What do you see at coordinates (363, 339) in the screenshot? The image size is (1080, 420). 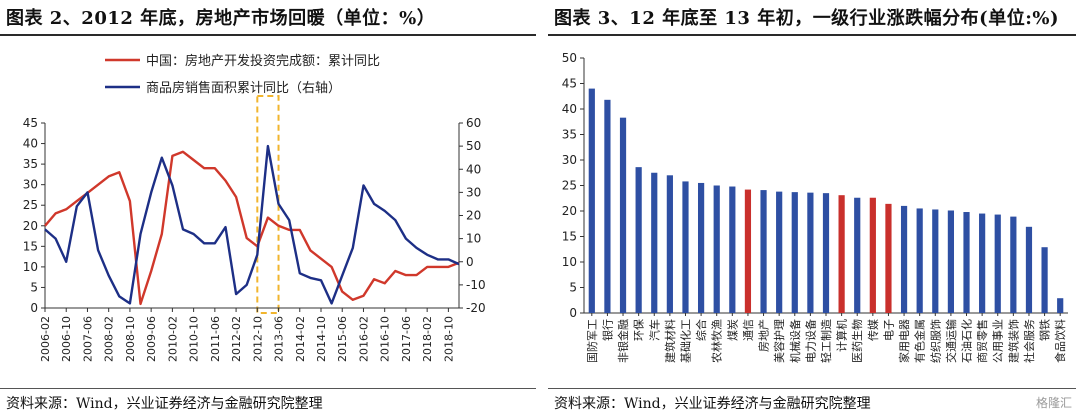 I see `x-tick-label: 2016-02` at bounding box center [363, 339].